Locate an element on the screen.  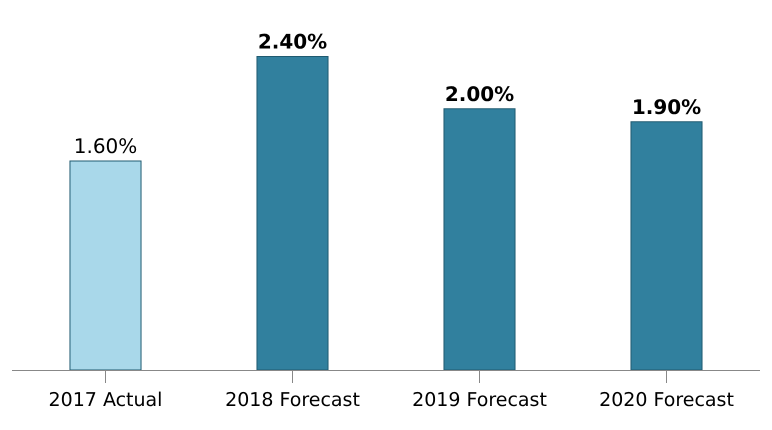
data-label: 1.60% is located at coordinates (106, 146).